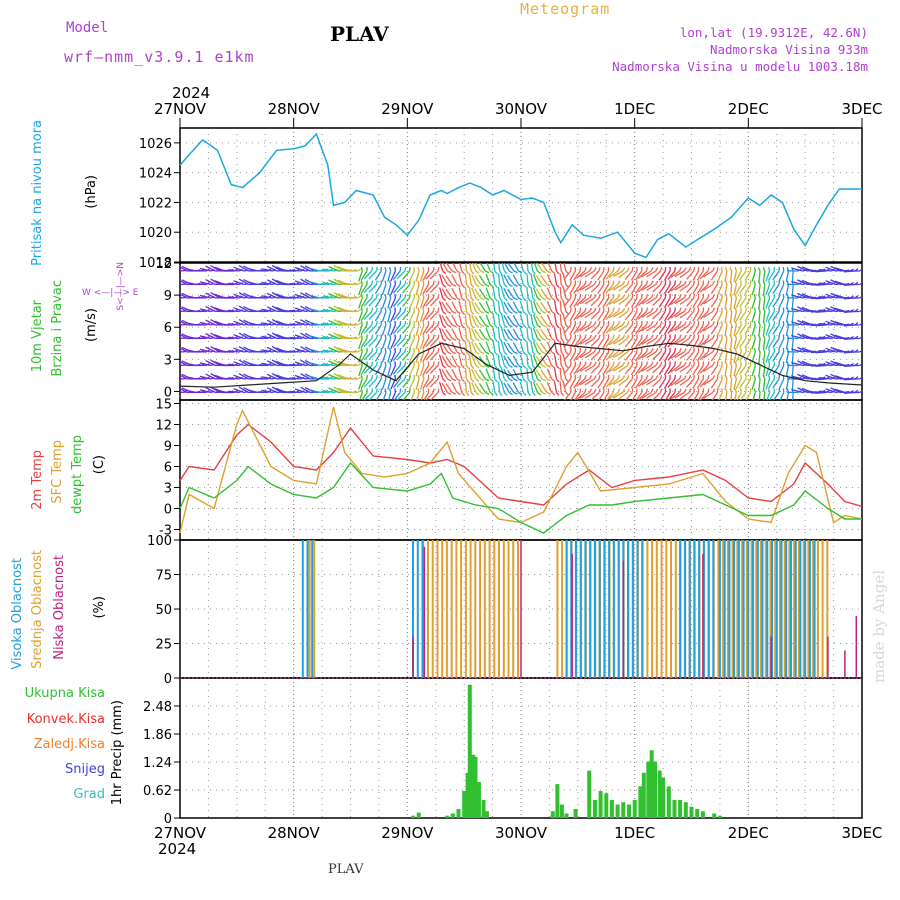 The width and height of the screenshot is (900, 900). I want to click on model-label: Model, so click(87, 28).